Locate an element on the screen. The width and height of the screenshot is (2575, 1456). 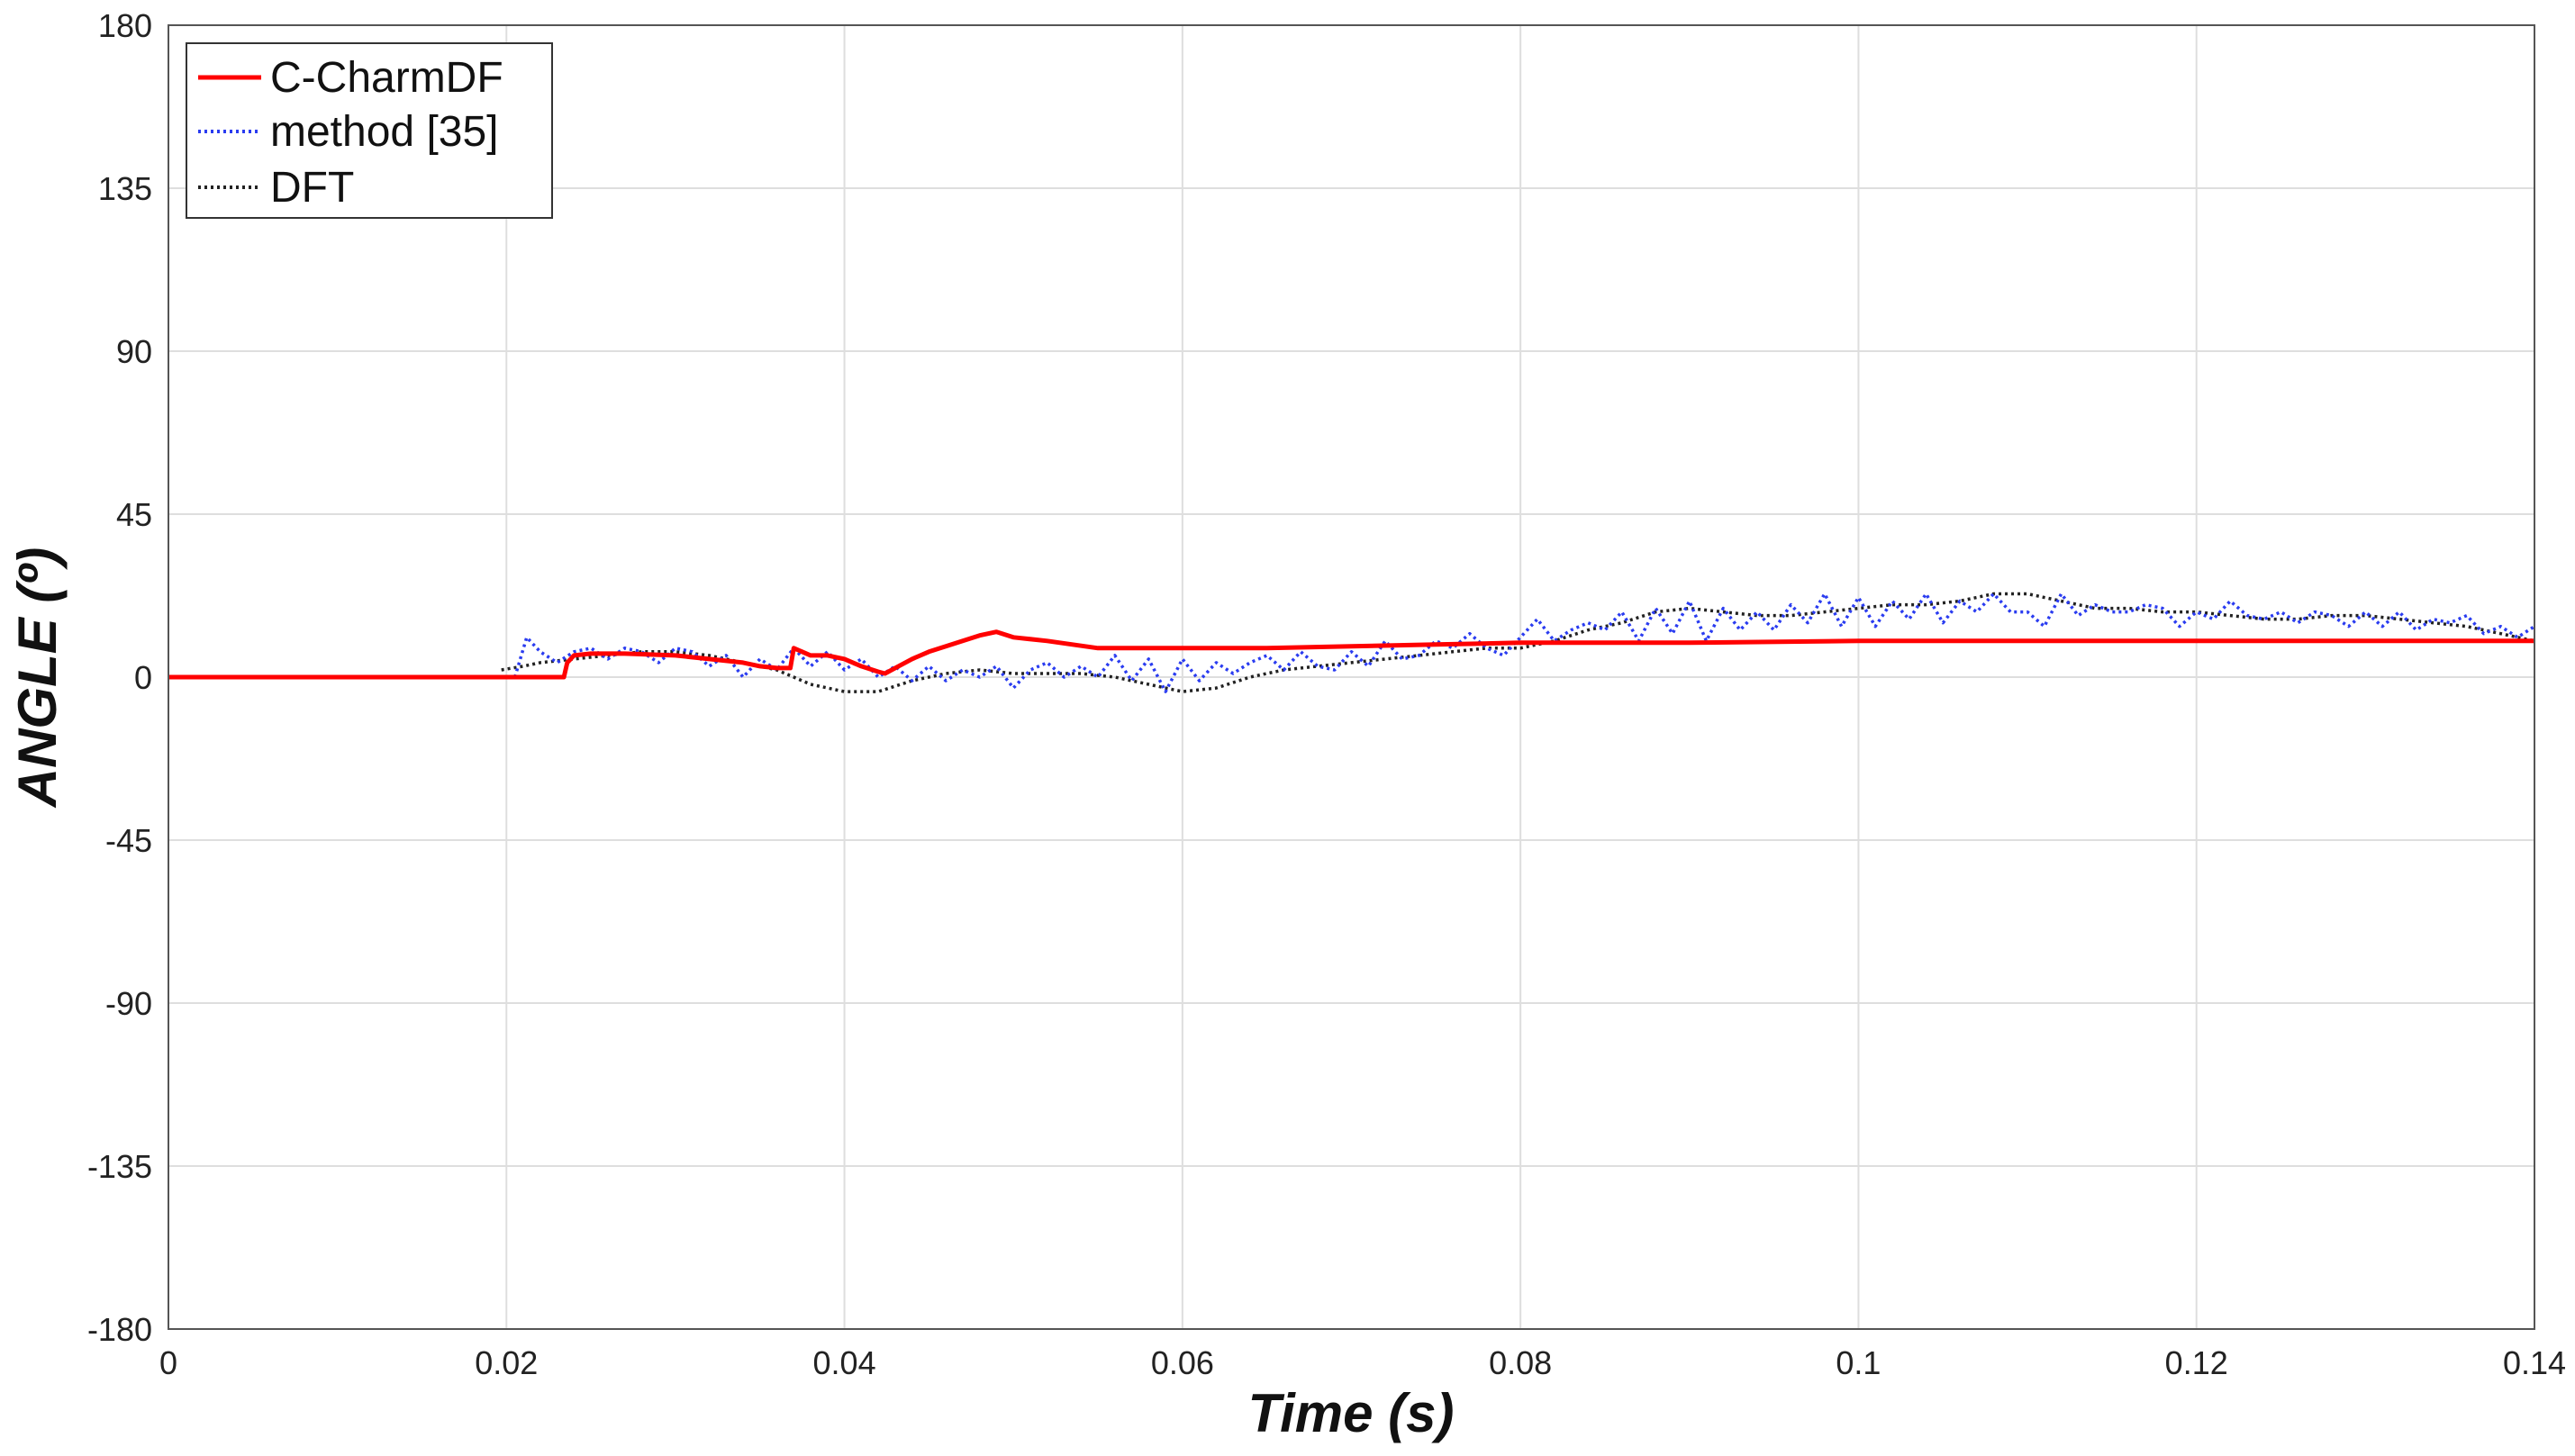
series-line-c-charmdf is located at coordinates (1351, 655).